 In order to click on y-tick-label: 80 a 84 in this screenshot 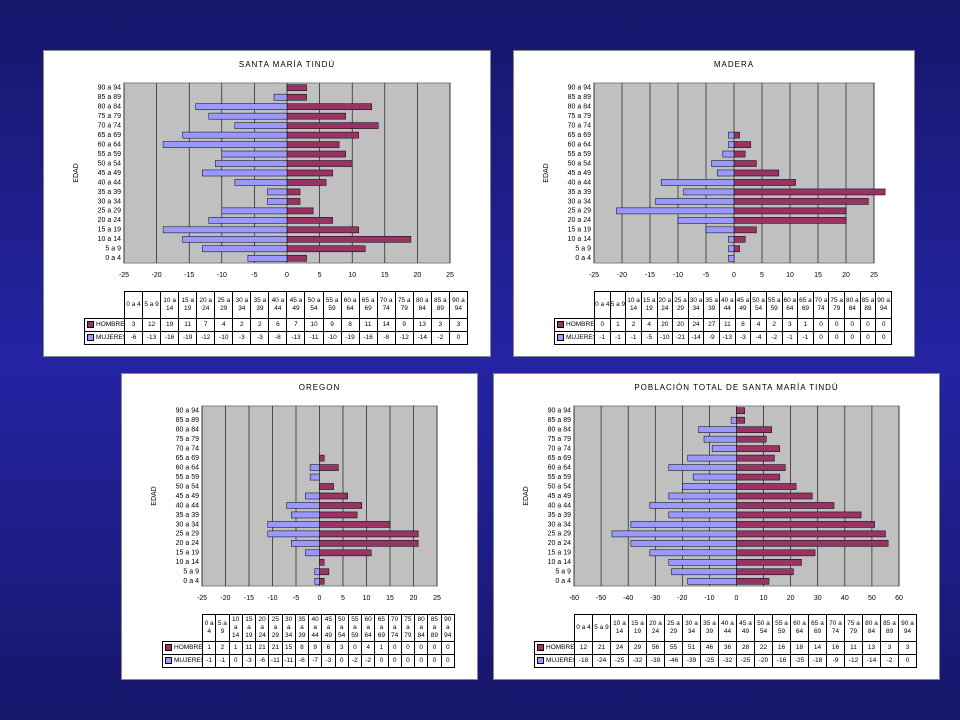, I will do `click(559, 430)`.